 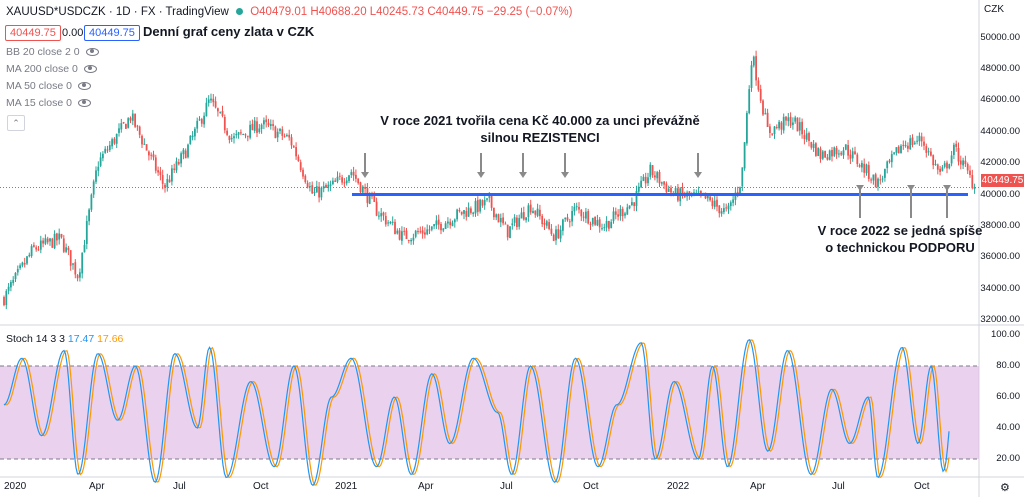 I want to click on price-tick-label: 46000.00, so click(x=1000, y=100).